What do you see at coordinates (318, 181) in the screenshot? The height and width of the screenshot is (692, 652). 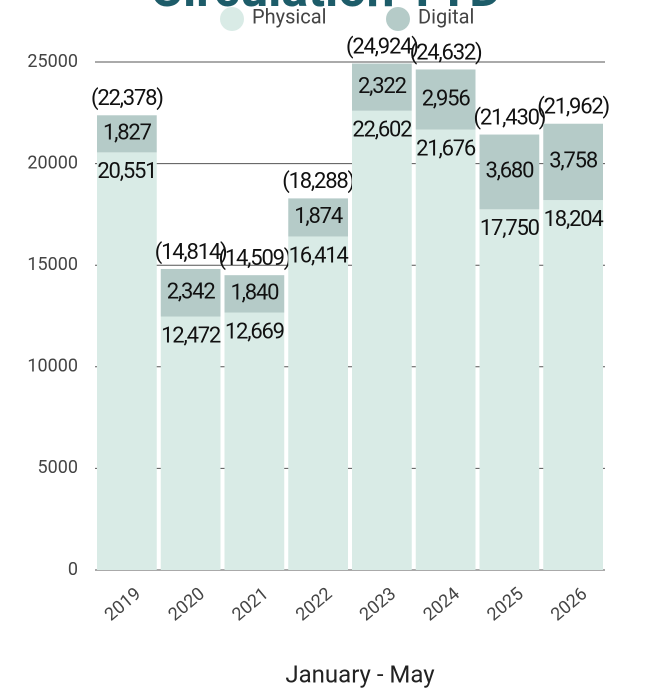 I see `total-label: (18,288)` at bounding box center [318, 181].